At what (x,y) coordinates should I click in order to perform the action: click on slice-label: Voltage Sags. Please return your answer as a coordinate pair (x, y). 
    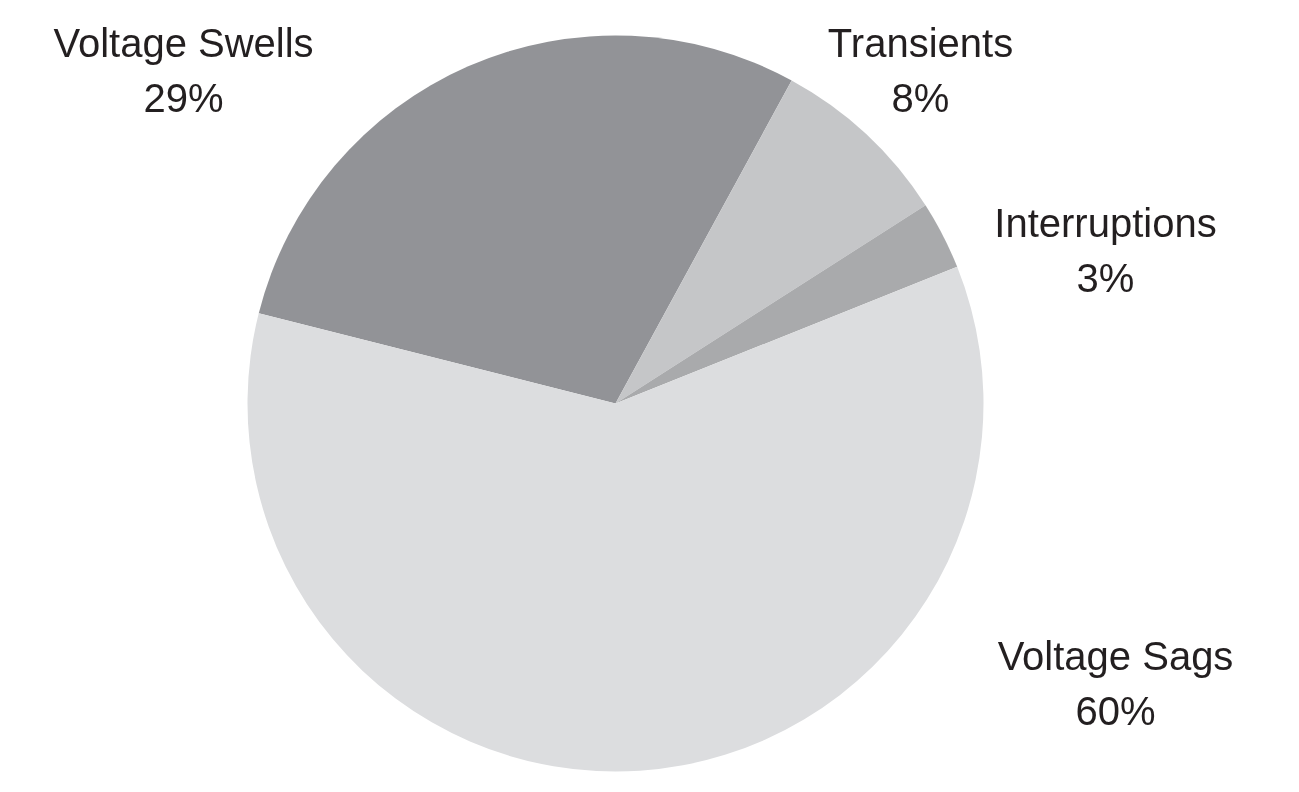
    Looking at the image, I should click on (1115, 656).